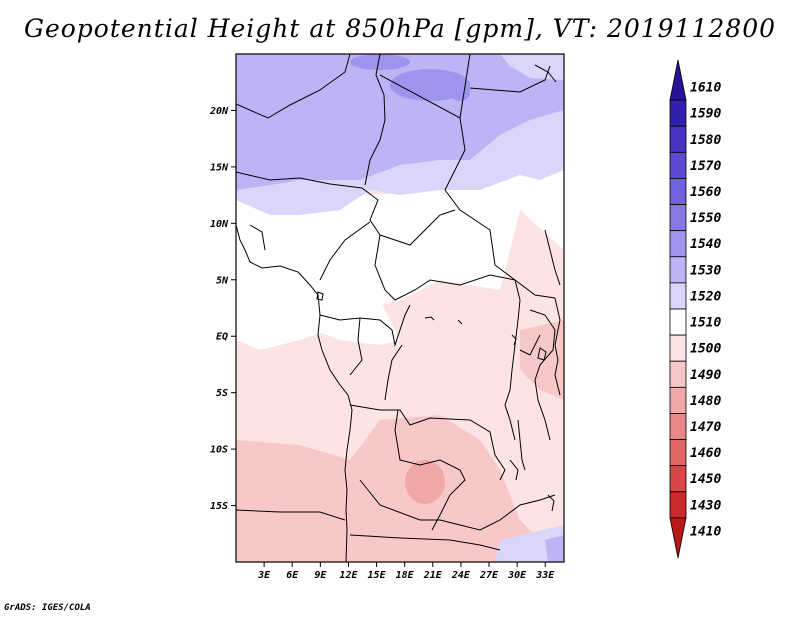 The image size is (800, 618). What do you see at coordinates (219, 450) in the screenshot?
I see `y-tick-label: 10S` at bounding box center [219, 450].